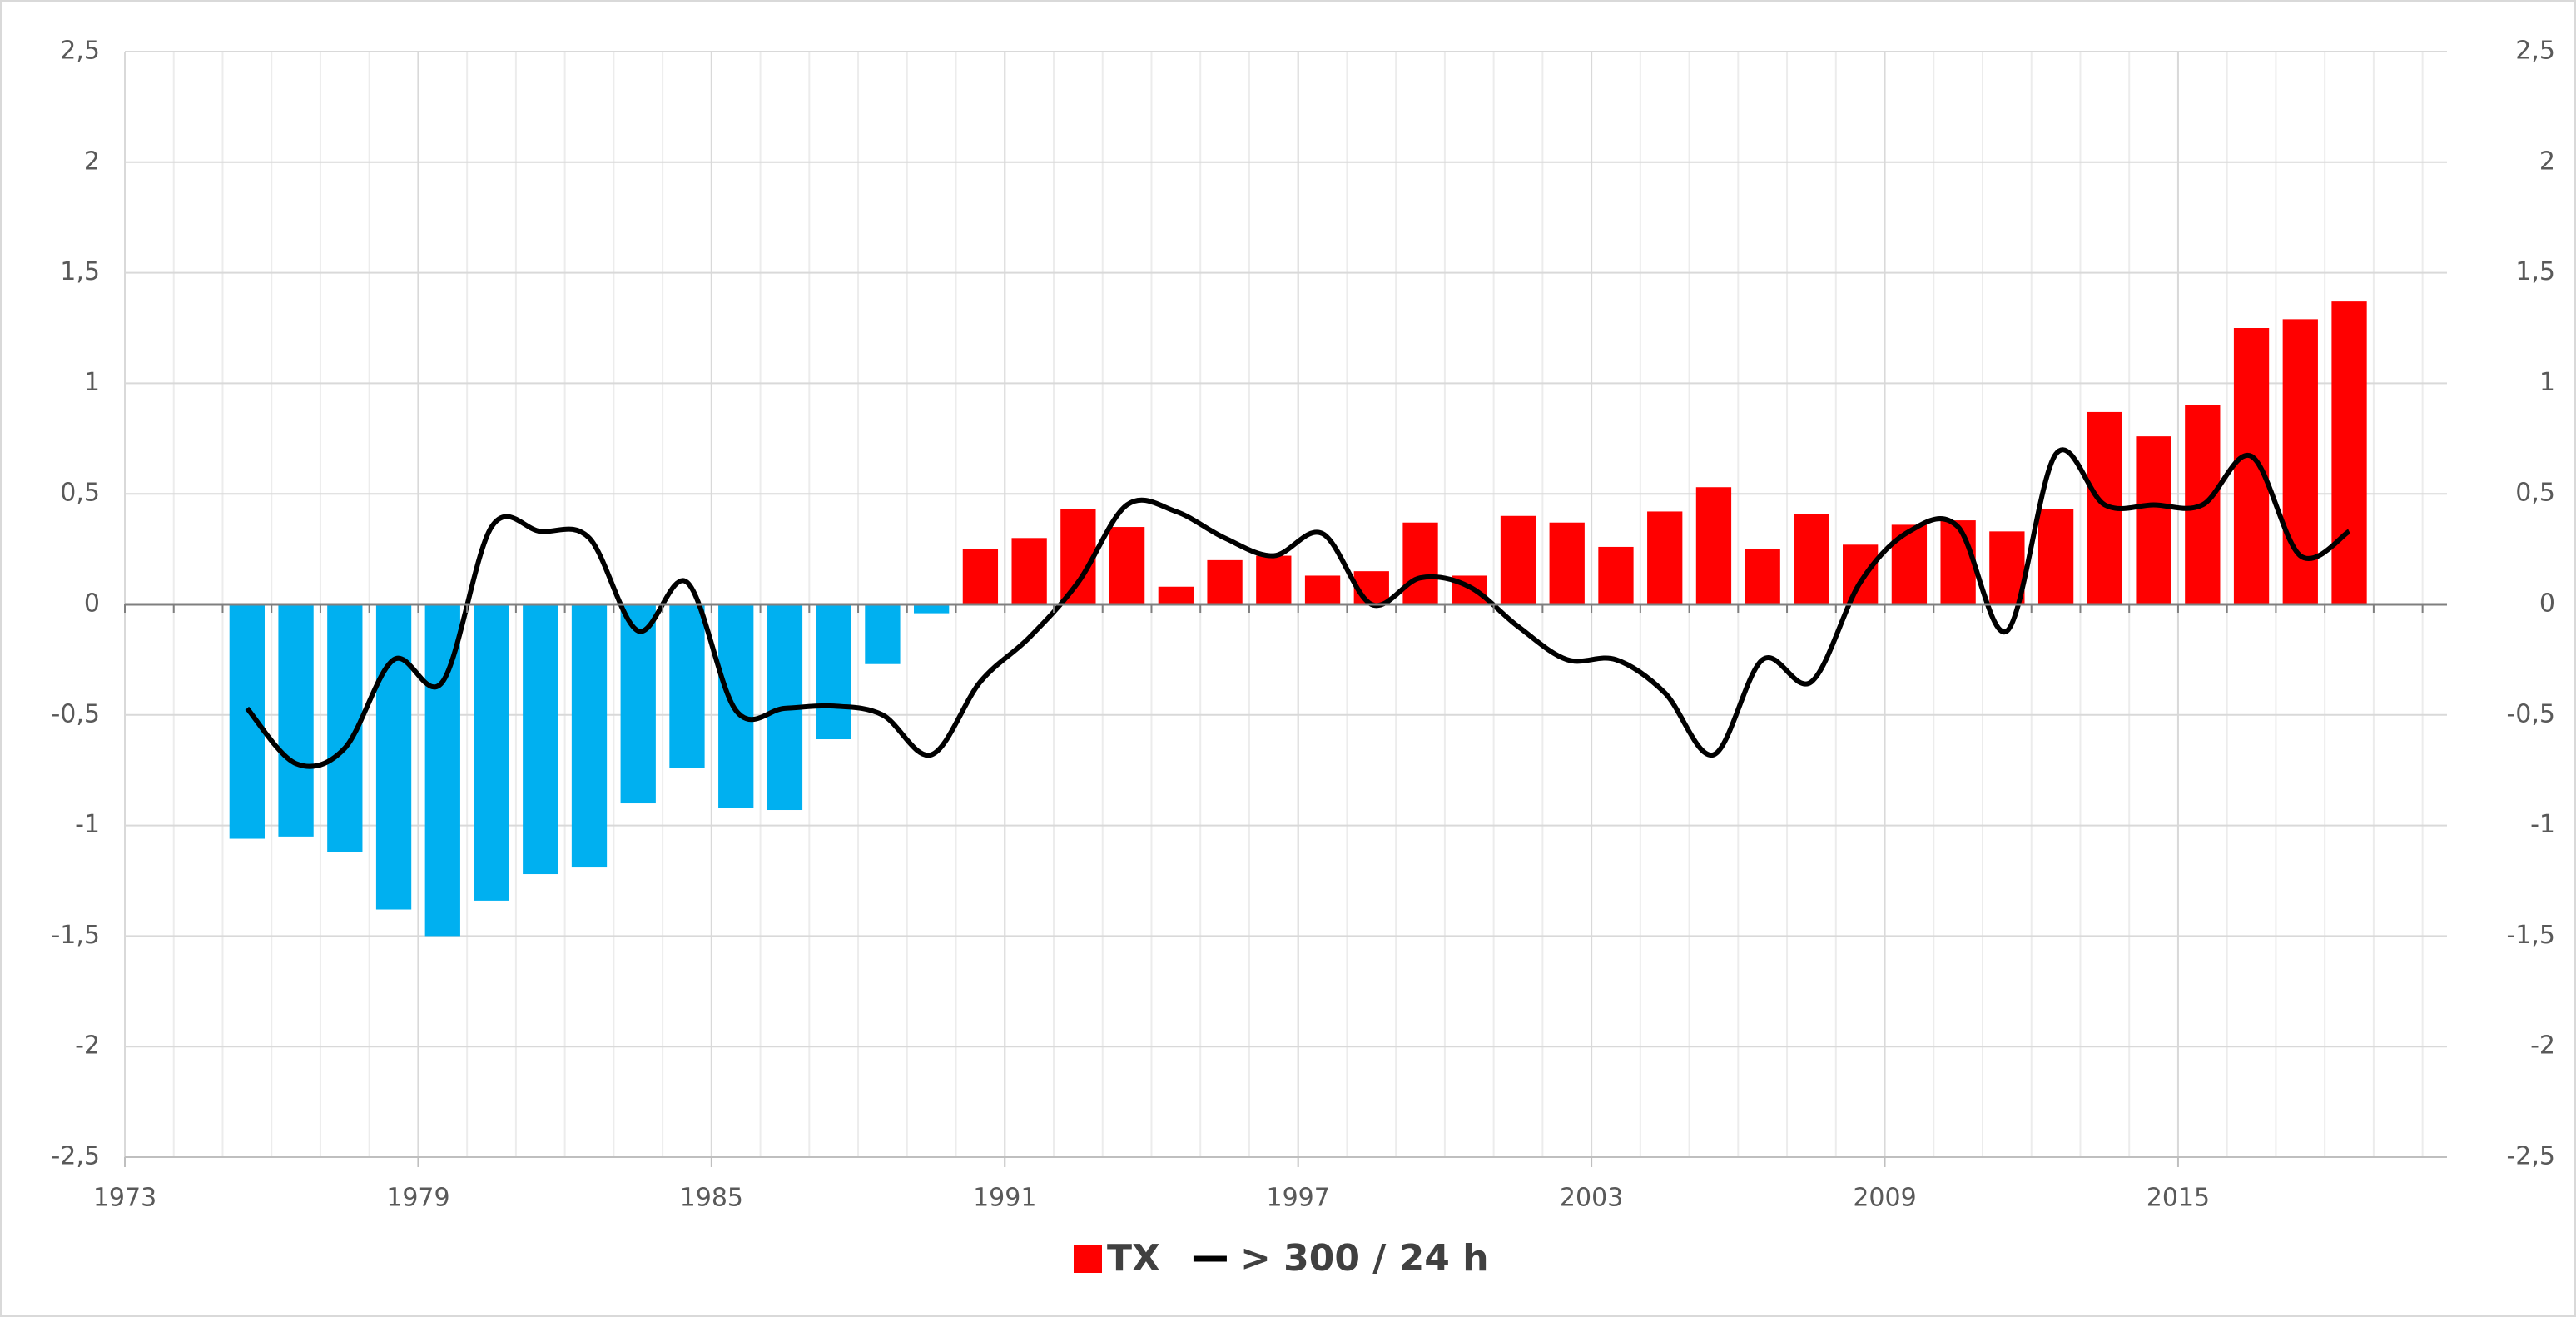  What do you see at coordinates (1088, 1259) in the screenshot?
I see `legend-swatch` at bounding box center [1088, 1259].